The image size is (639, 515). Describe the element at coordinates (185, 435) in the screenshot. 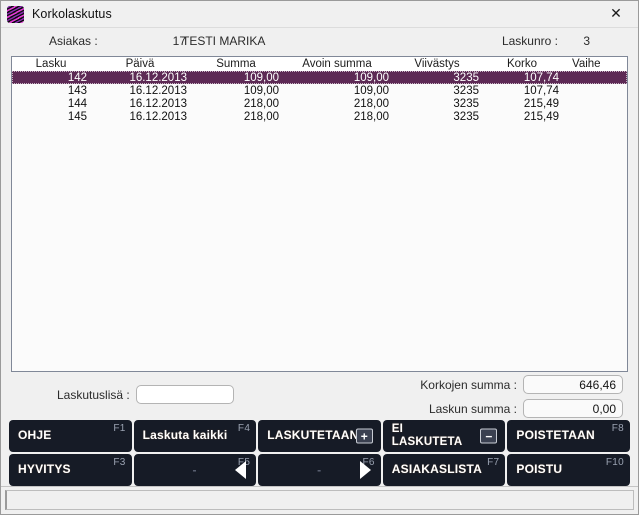

I see `button-label: Laskuta kaikki` at that location.